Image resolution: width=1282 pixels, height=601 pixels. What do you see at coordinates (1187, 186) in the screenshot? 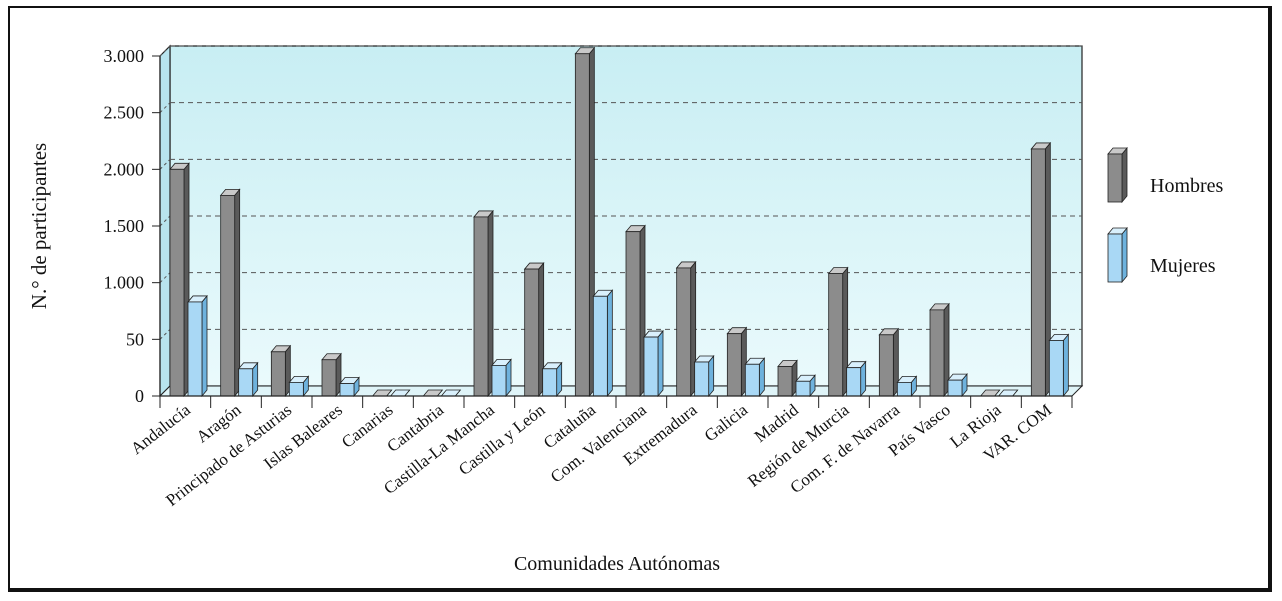
I see `legend-label-hombres: Hombres` at bounding box center [1187, 186].